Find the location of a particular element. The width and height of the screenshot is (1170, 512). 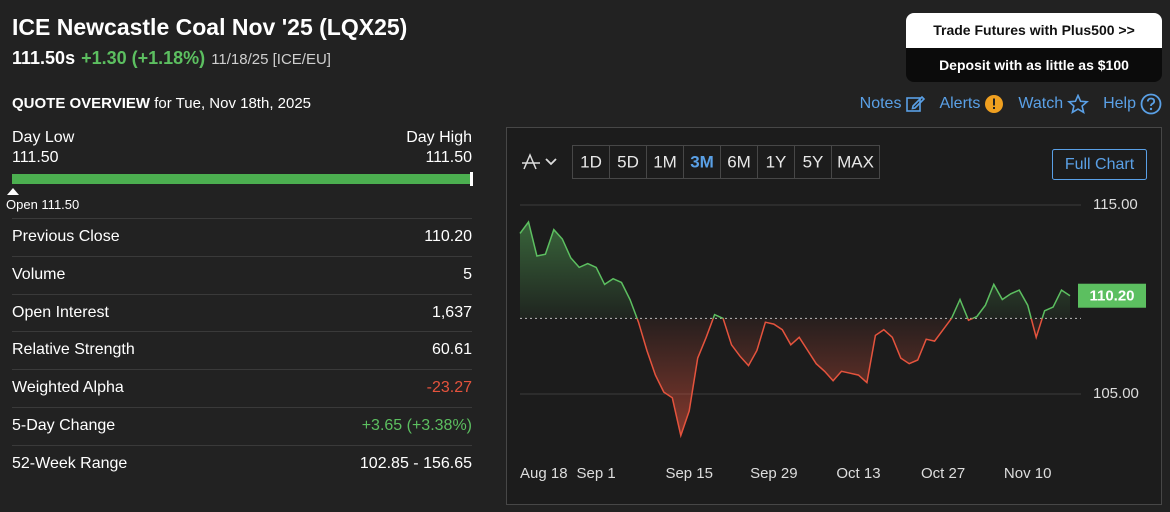

stat-row: Open Interest 1,637 is located at coordinates (242, 312).